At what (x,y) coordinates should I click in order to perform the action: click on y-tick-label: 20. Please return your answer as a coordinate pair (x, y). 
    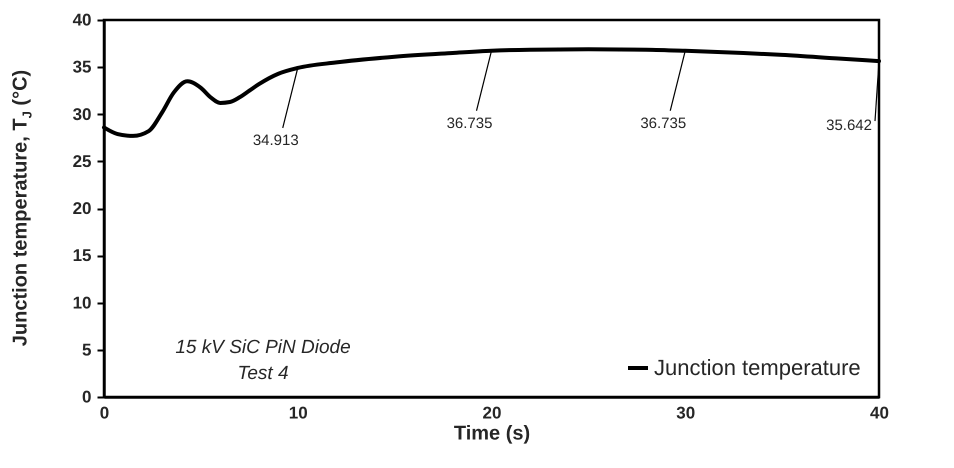
    Looking at the image, I should click on (82, 208).